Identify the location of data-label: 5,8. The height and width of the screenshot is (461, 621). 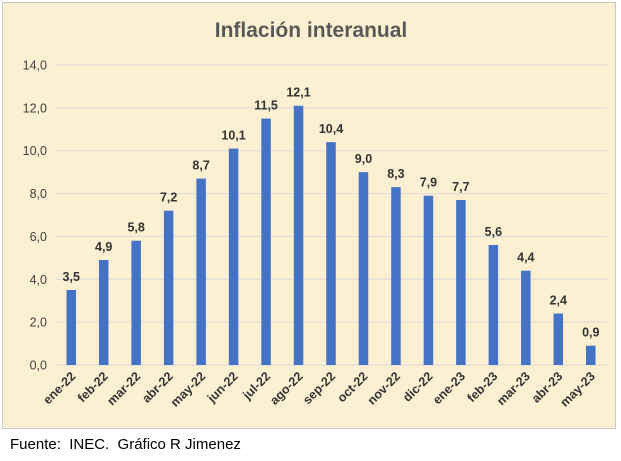
(135, 228).